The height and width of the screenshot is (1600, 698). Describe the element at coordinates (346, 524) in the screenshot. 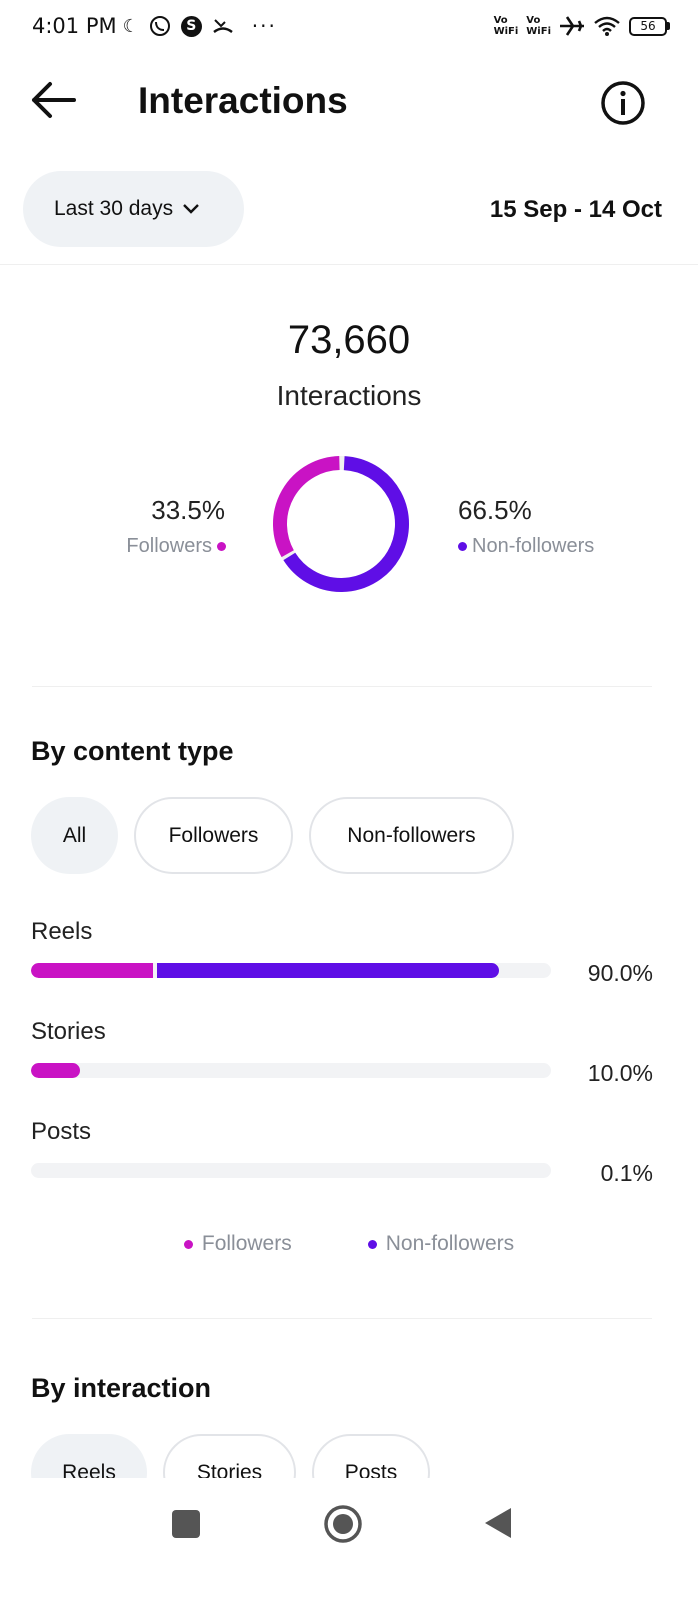

I see `donut-slice-nonfollowers` at that location.